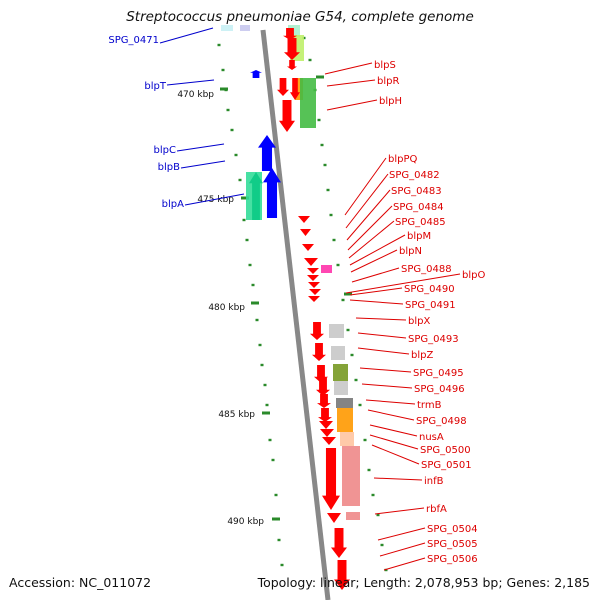 The width and height of the screenshot is (600, 600). Describe the element at coordinates (416, 191) in the screenshot. I see `gene-label-spg_0483: SPG_0483` at that location.